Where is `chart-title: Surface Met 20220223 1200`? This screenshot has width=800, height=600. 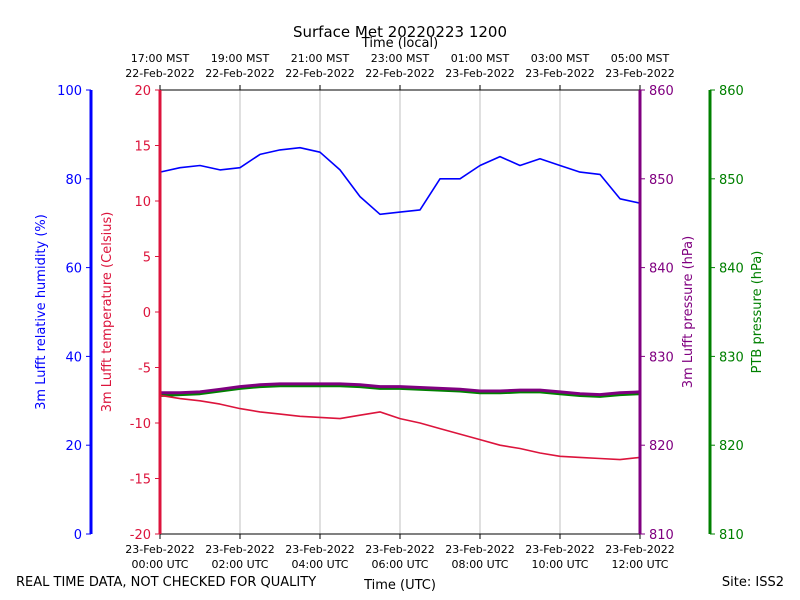 chart-title: Surface Met 20220223 1200 is located at coordinates (400, 32).